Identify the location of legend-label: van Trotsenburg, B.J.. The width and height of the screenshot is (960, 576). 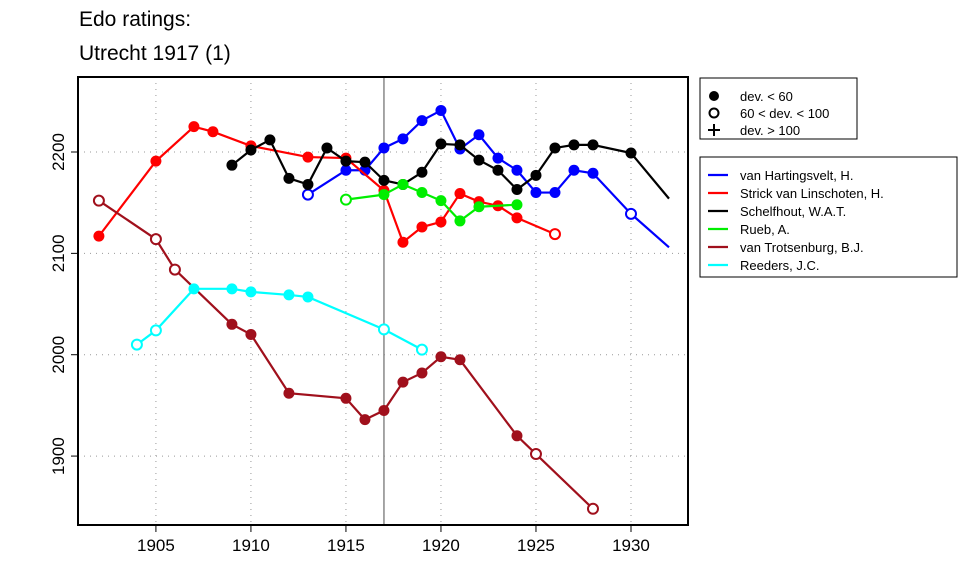
(802, 247).